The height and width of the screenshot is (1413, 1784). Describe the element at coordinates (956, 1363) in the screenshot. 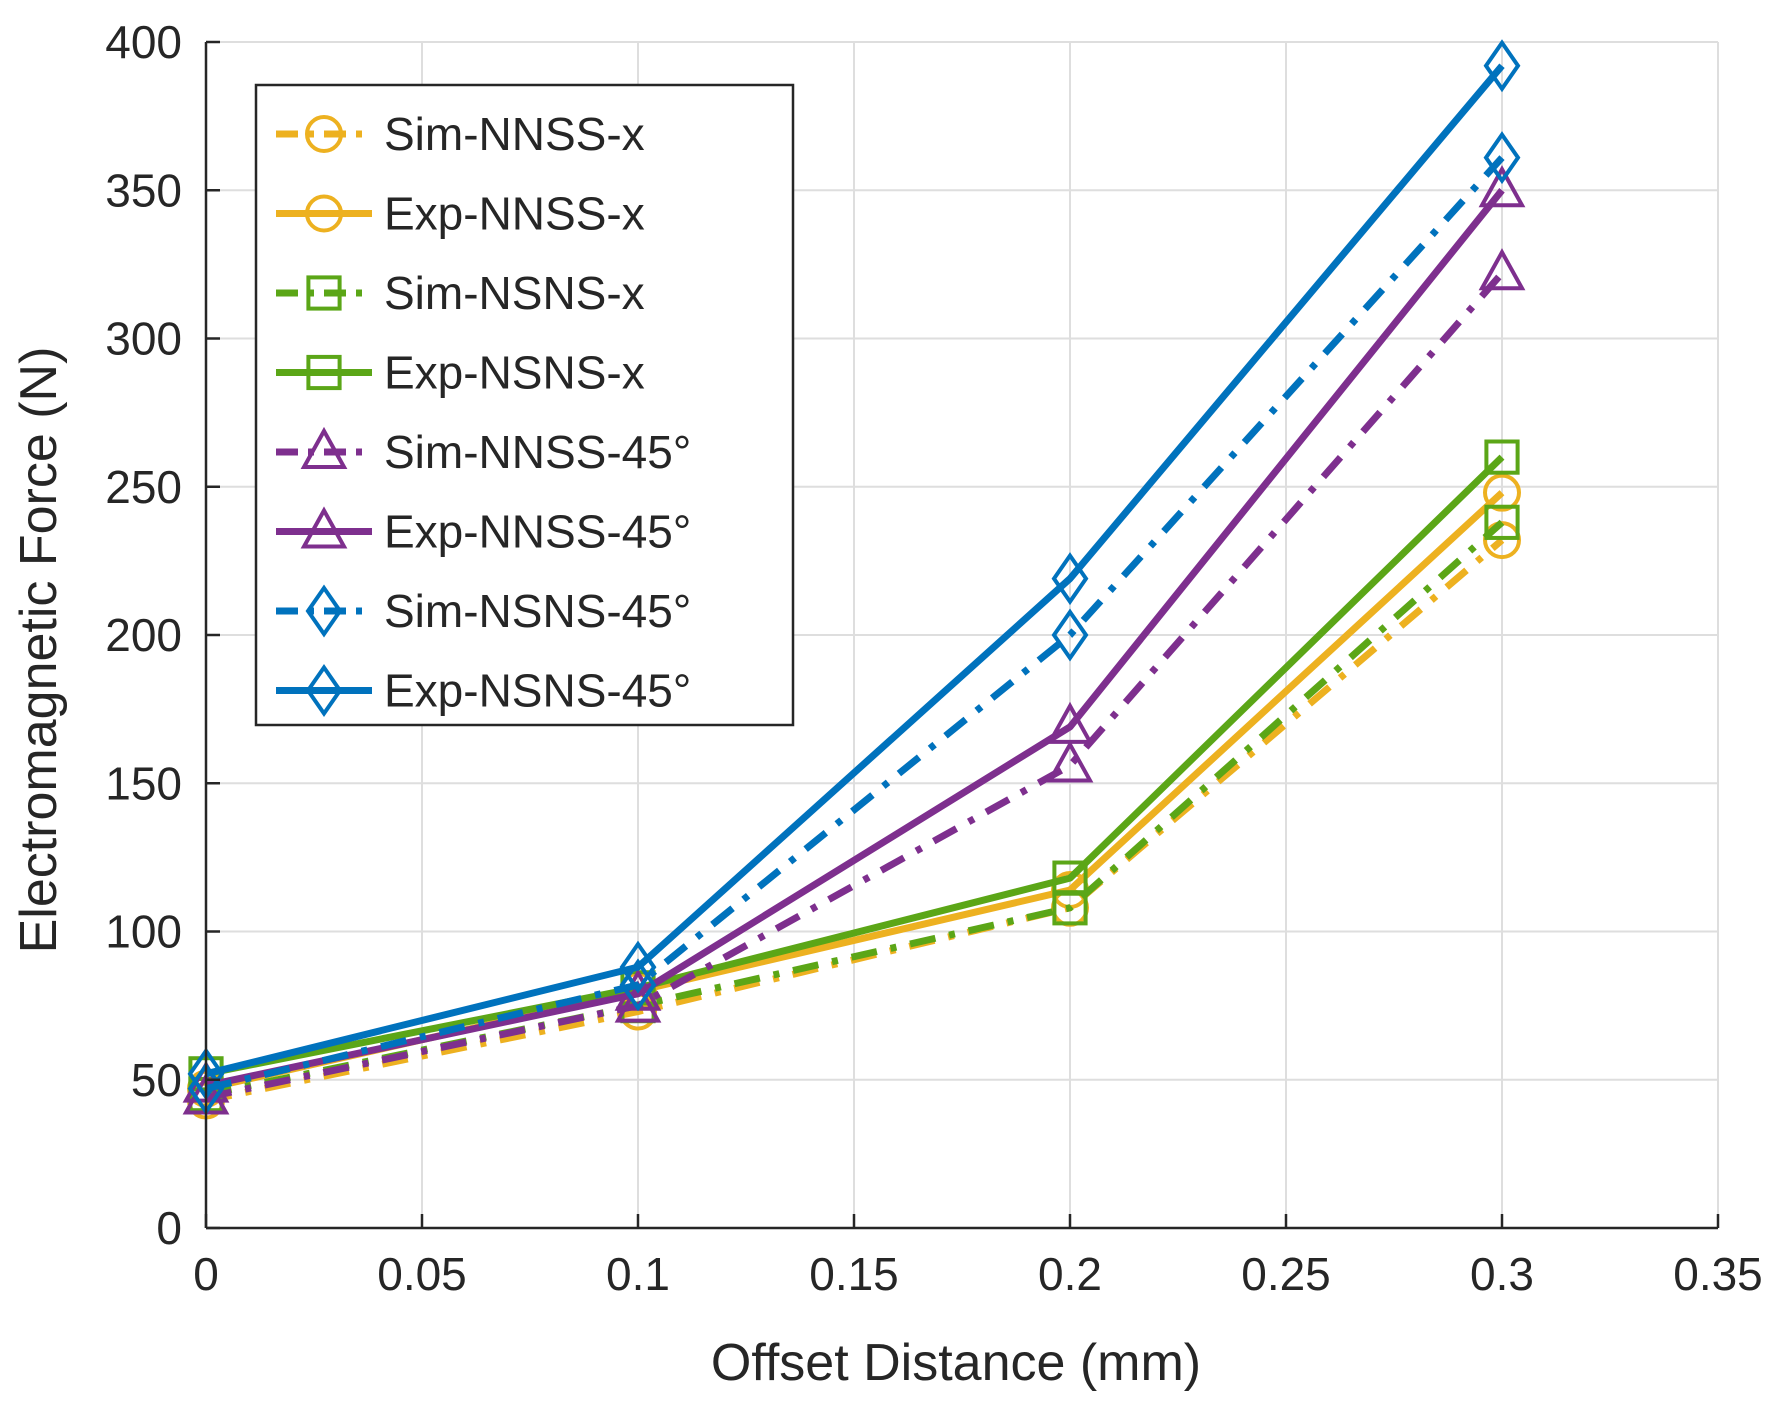

I see `x-axis-title: Offset Distance (mm)` at that location.